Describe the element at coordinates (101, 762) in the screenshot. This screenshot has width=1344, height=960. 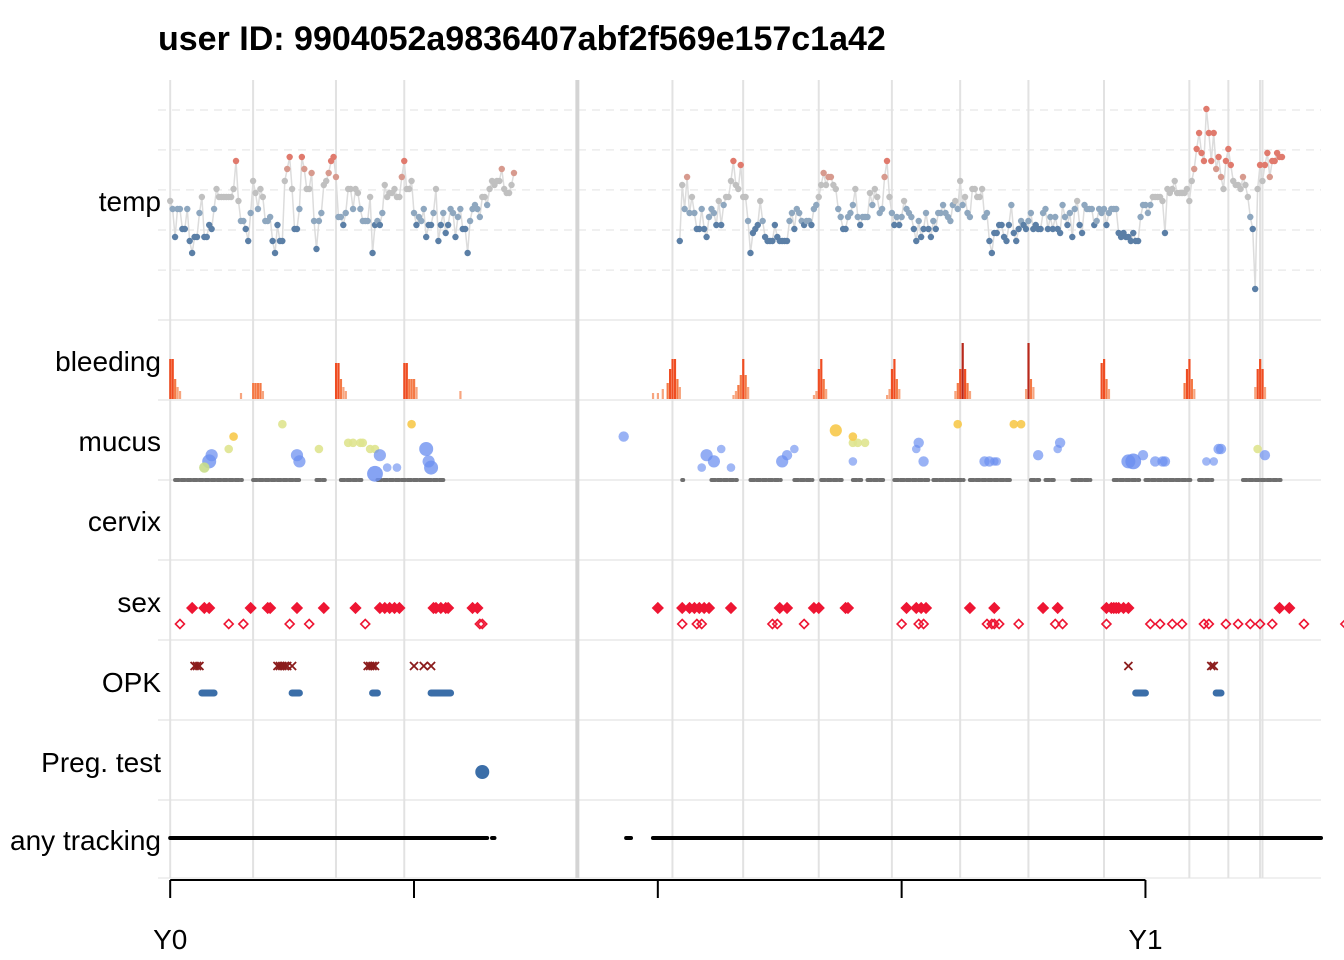
I see `row-label-preg: Preg. test` at that location.